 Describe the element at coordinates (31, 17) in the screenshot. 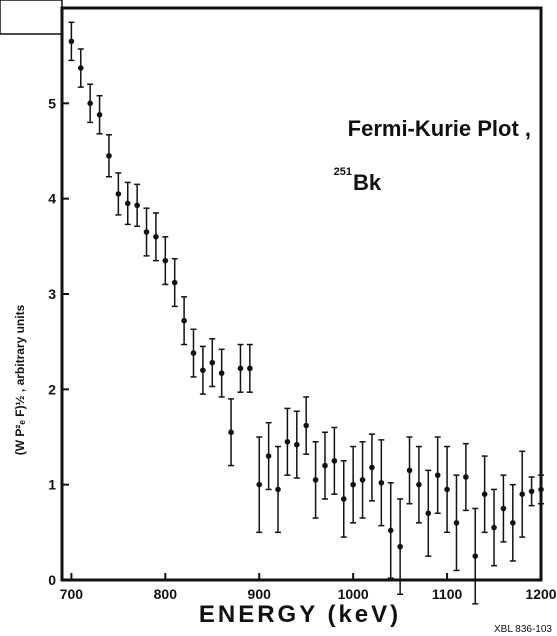

I see `corner-box` at that location.